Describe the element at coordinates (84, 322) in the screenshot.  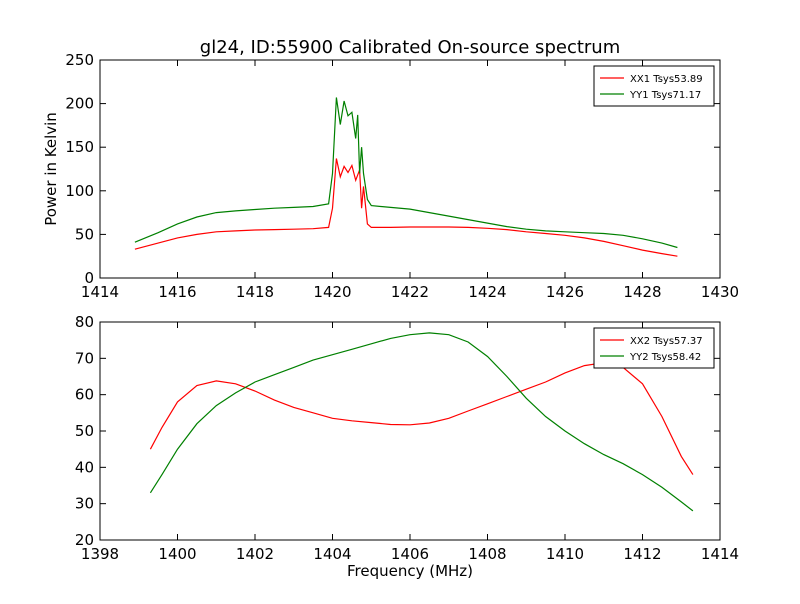
I see `y-tick-label: 80` at that location.